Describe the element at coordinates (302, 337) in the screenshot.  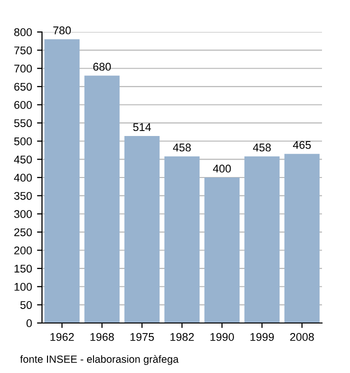
I see `x-tick-label: 2008` at that location.